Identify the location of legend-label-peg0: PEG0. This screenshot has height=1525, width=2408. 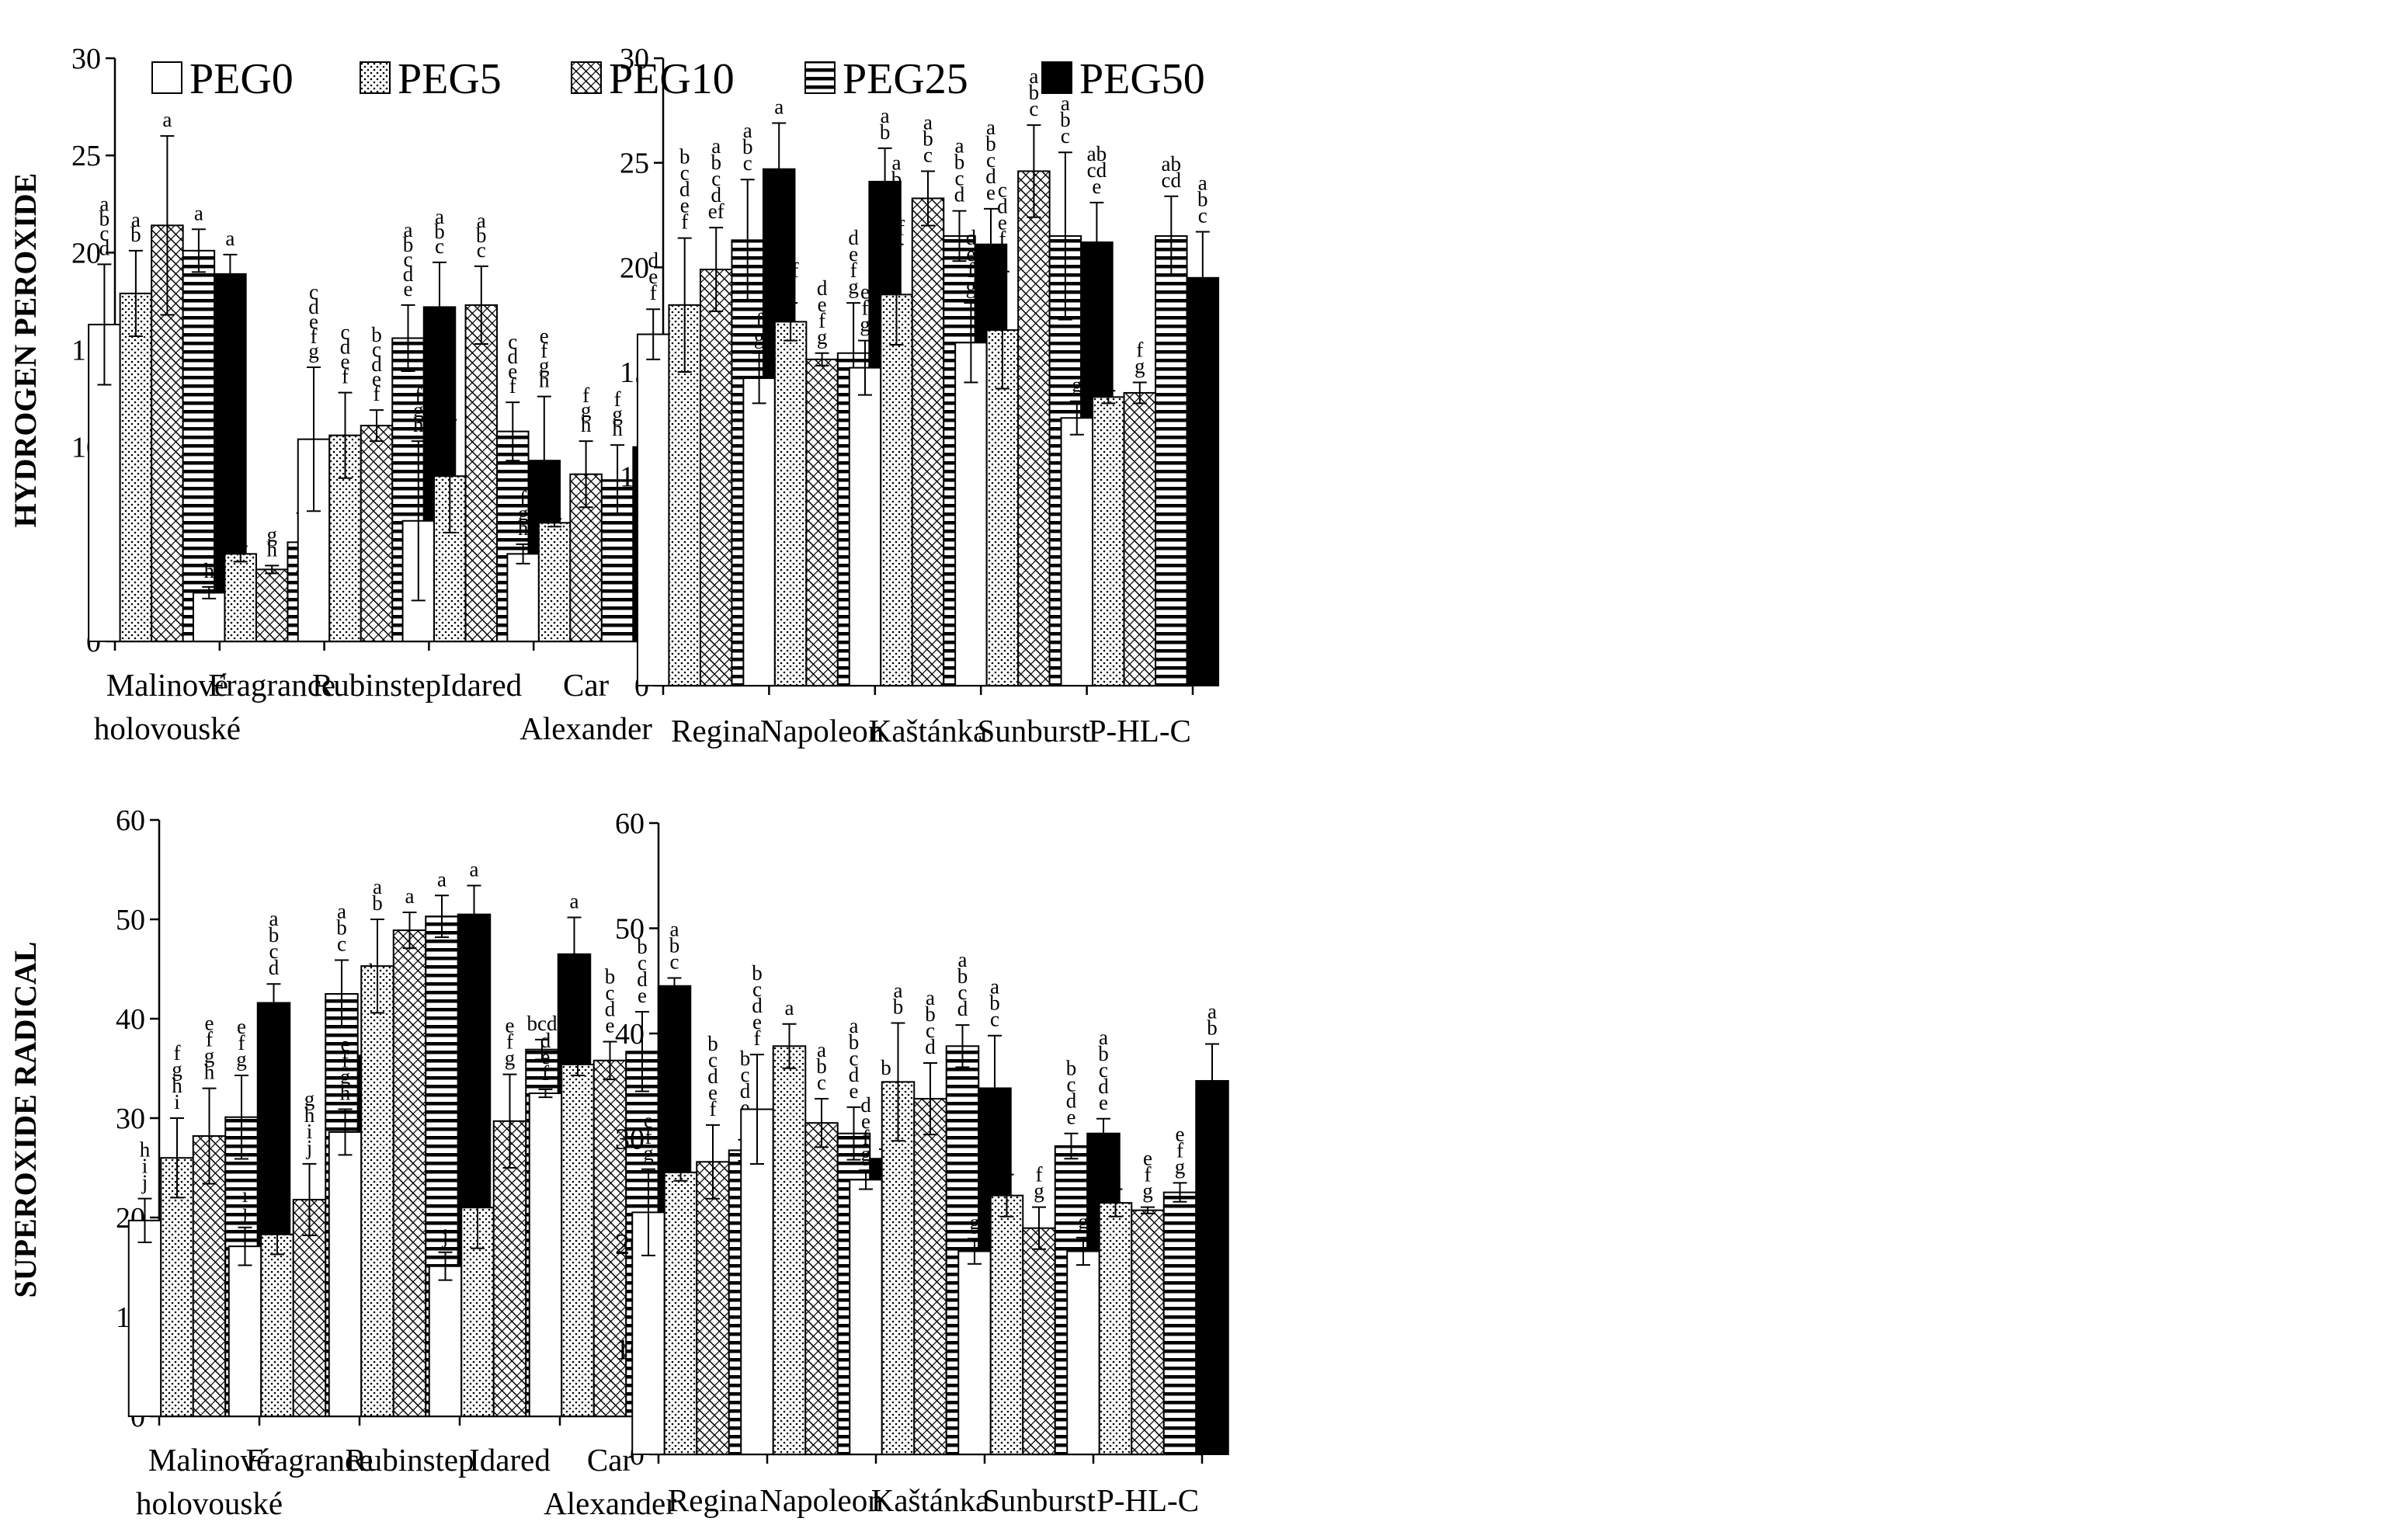
(242, 79).